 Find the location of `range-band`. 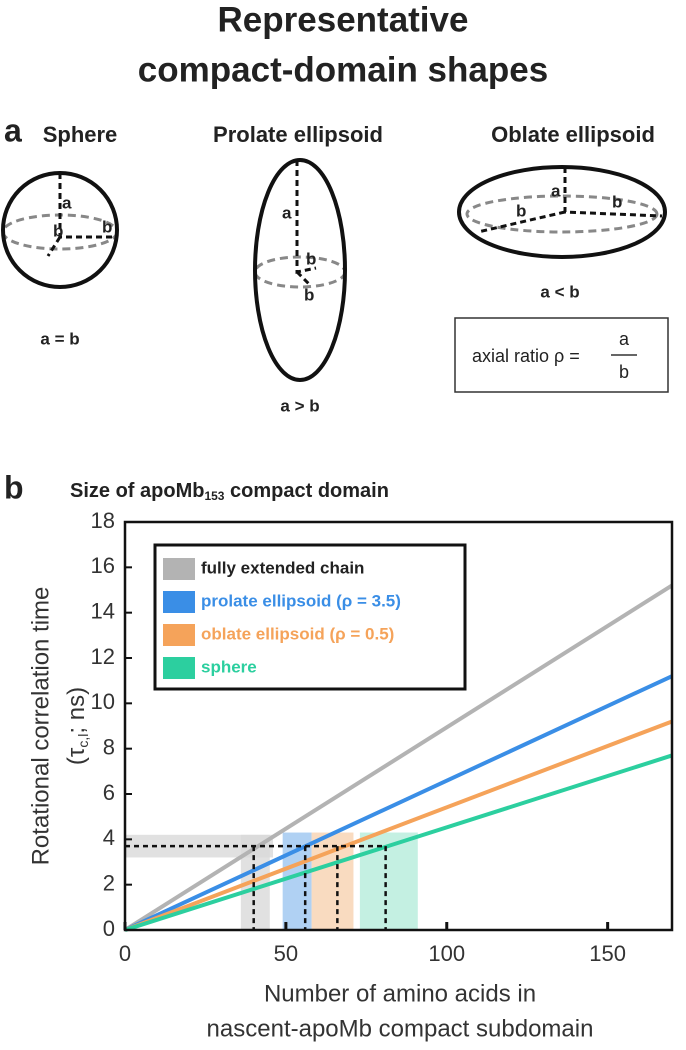

range-band is located at coordinates (388, 881).